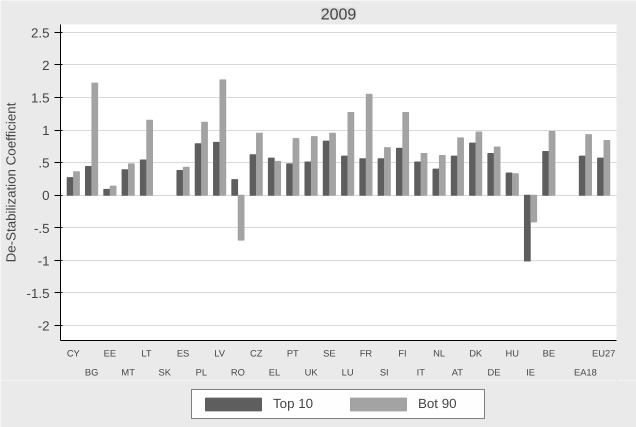 This screenshot has height=427, width=636. Describe the element at coordinates (110, 353) in the screenshot. I see `x-tick-label: EE` at that location.